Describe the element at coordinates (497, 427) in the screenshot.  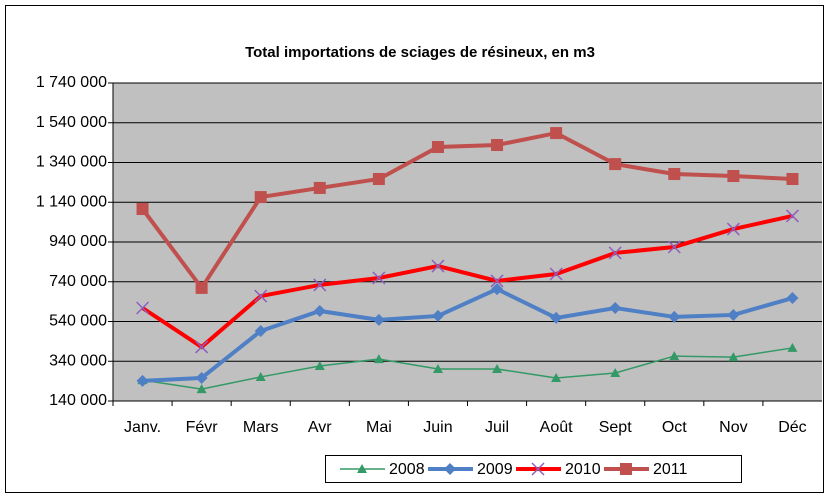
I see `x-tick-label: Juil` at that location.